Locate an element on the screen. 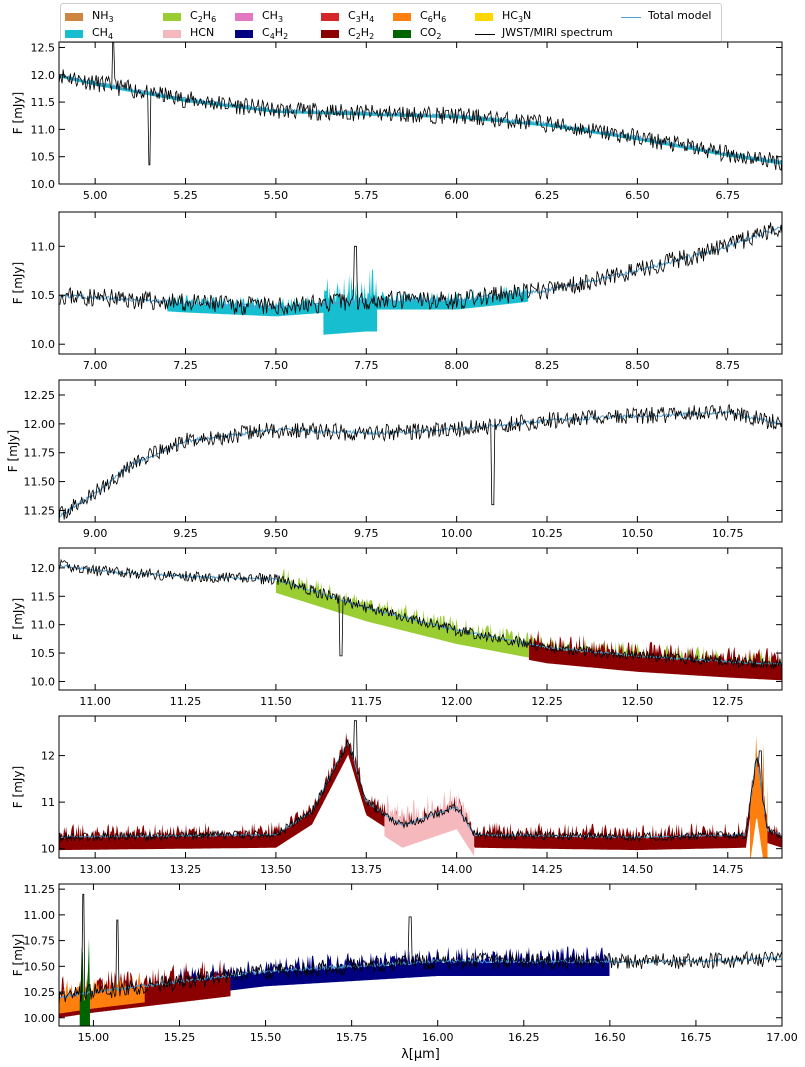 The image size is (805, 1067). y-tick-label: 11 is located at coordinates (48, 802).